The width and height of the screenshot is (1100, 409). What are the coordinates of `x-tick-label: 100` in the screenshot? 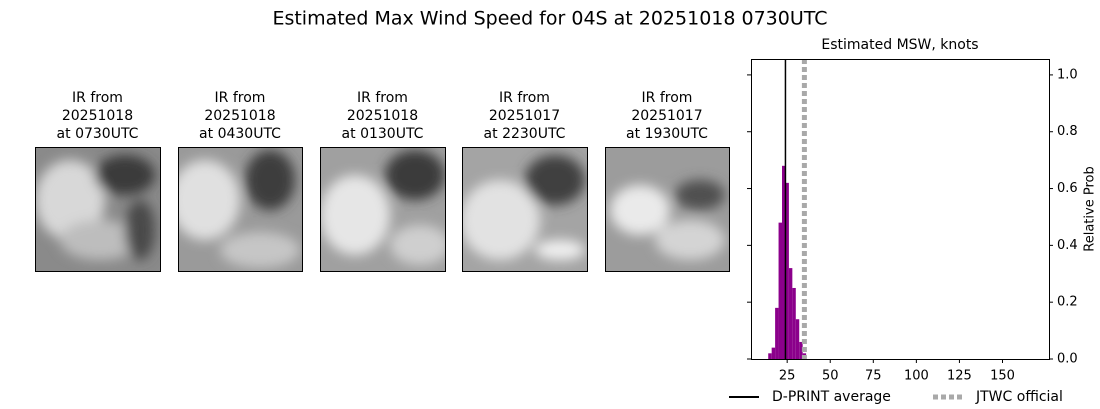 It's located at (916, 376).